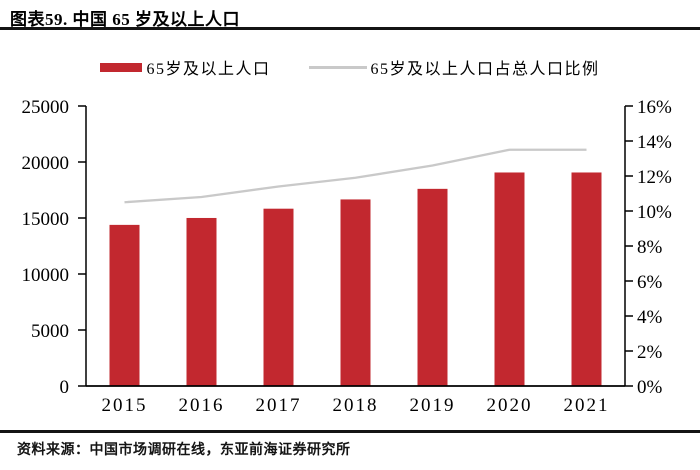 The image size is (700, 470). What do you see at coordinates (202, 405) in the screenshot?
I see `x-tick-label: 2016` at bounding box center [202, 405].